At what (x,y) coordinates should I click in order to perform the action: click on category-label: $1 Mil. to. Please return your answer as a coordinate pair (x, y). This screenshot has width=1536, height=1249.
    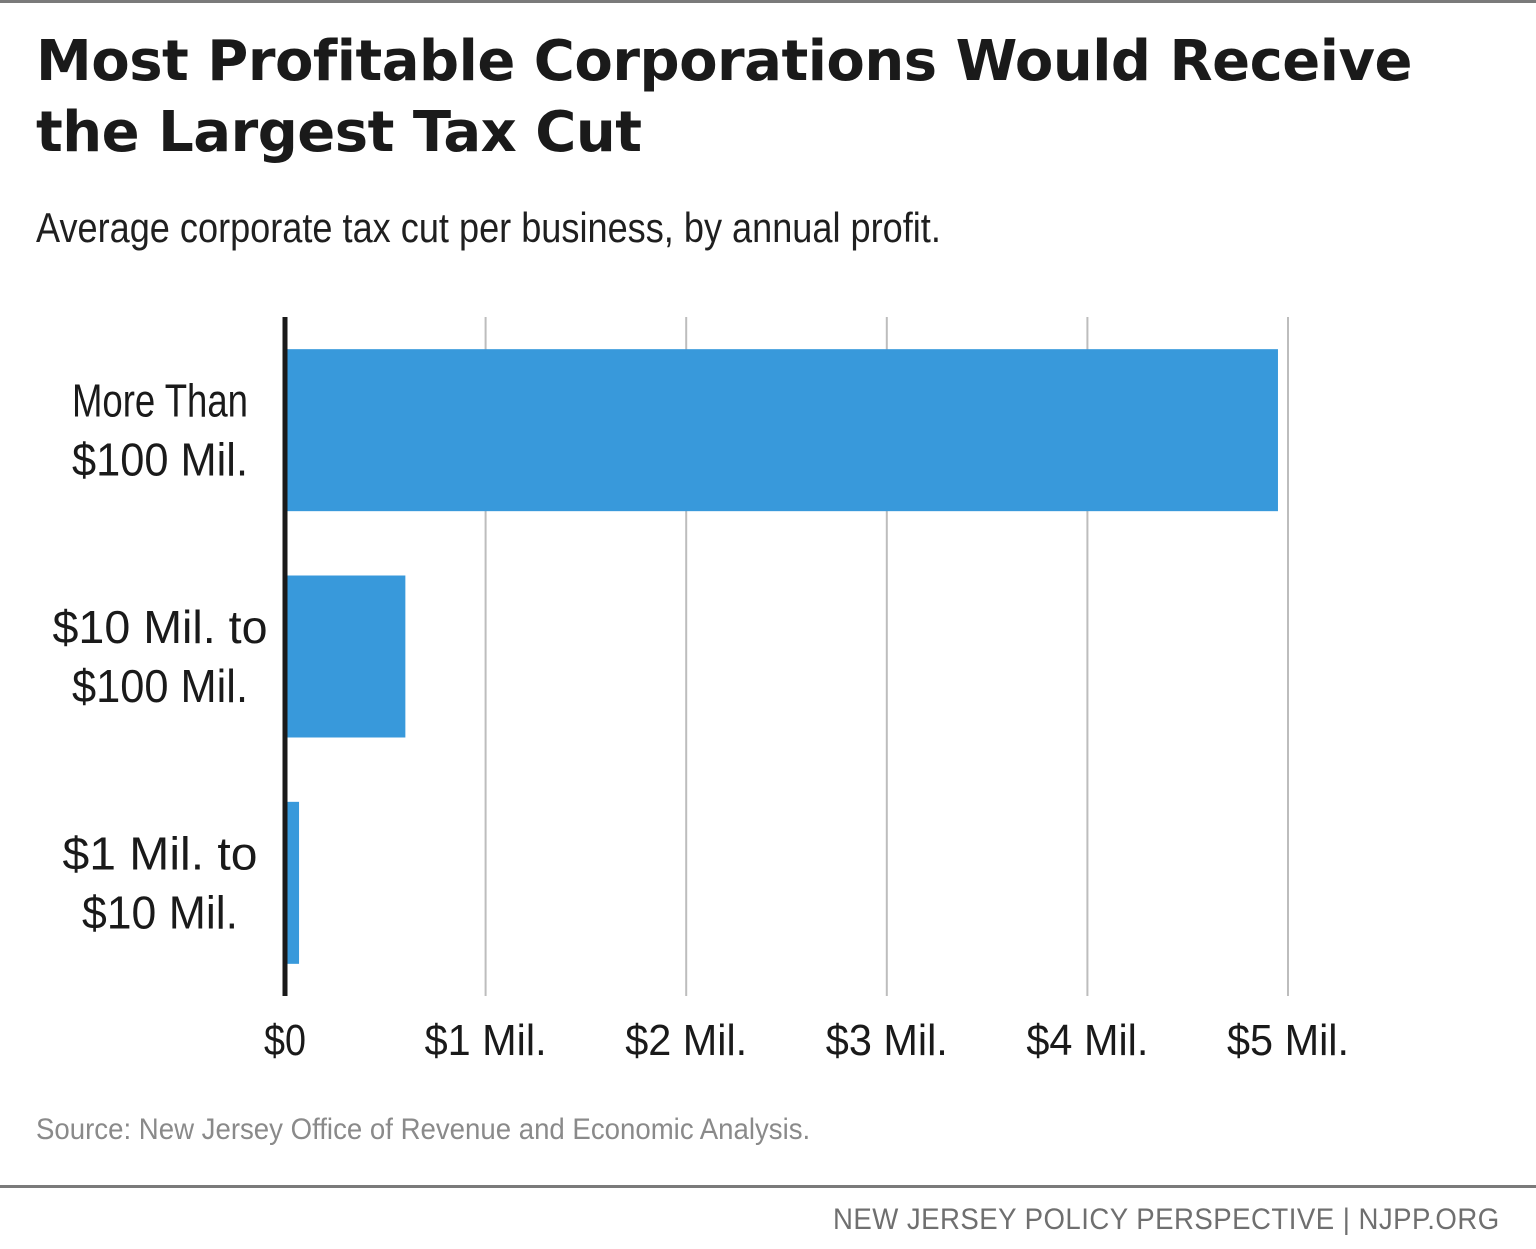
    Looking at the image, I should click on (160, 853).